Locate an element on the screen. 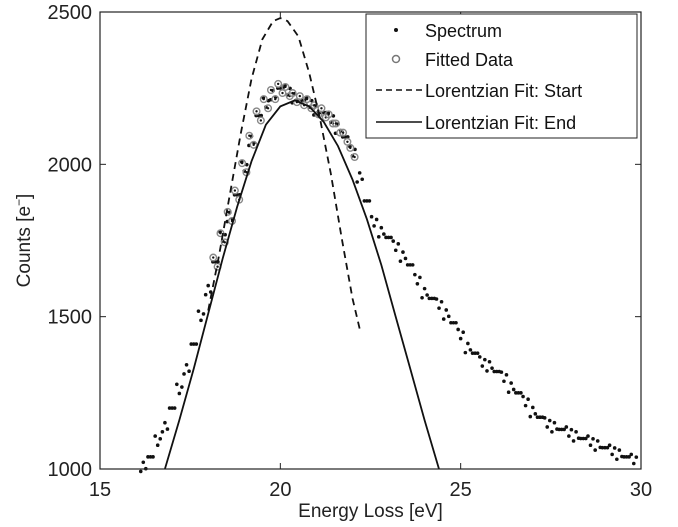  x-tick-label: 20 is located at coordinates (280, 490).